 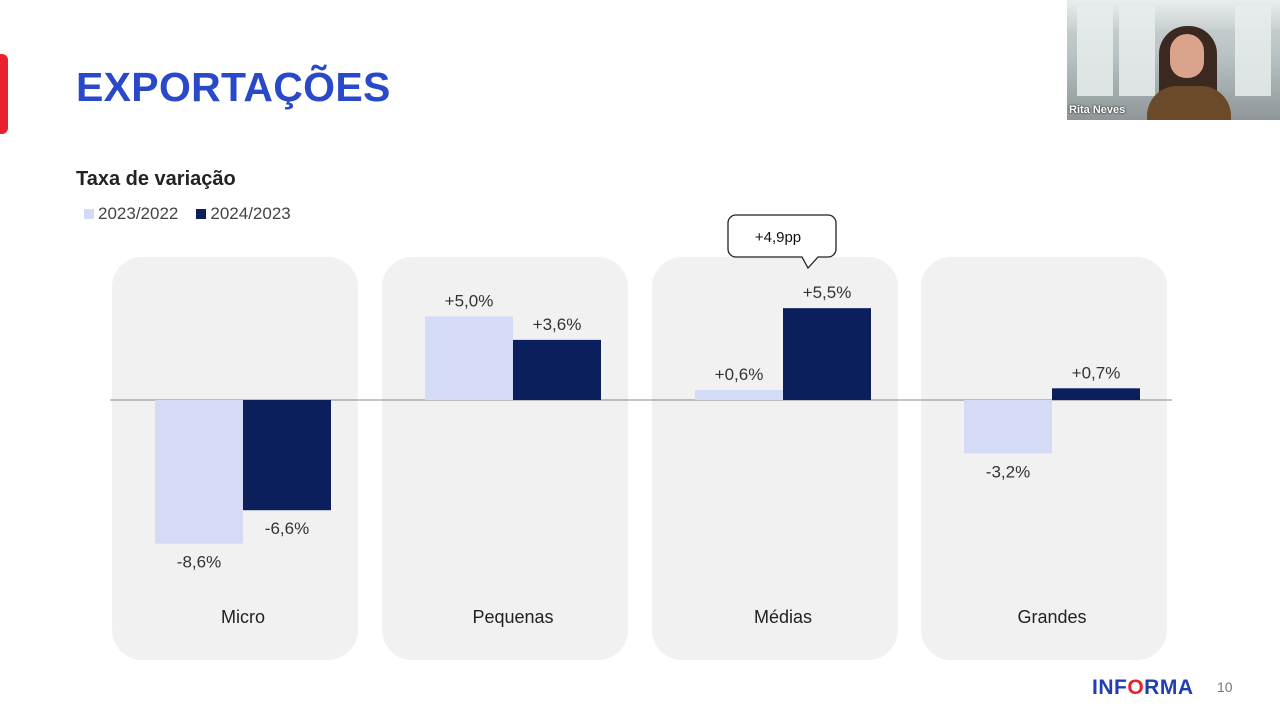 What do you see at coordinates (1044, 458) in the screenshot?
I see `category-panel` at bounding box center [1044, 458].